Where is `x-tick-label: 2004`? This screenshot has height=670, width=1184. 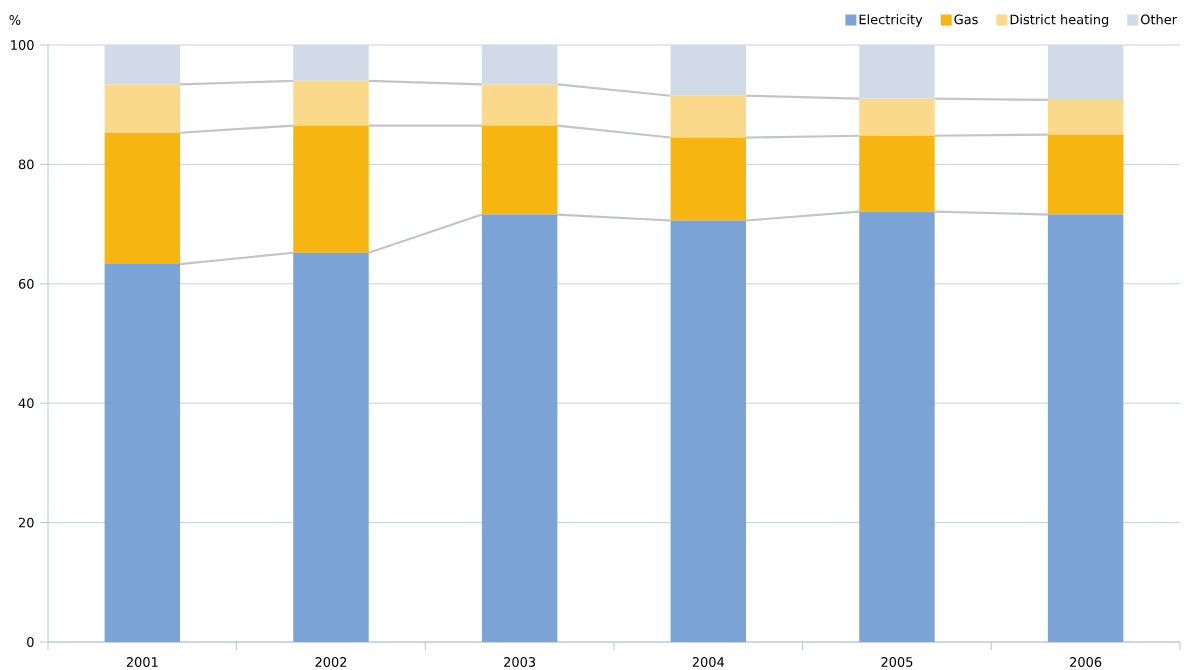 x-tick-label: 2004 is located at coordinates (708, 662).